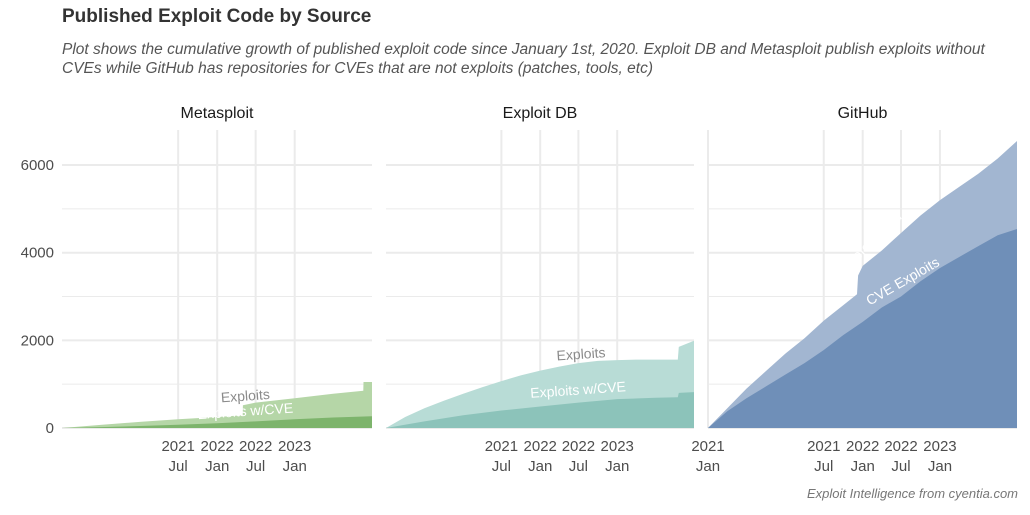 This screenshot has height=515, width=1030. I want to click on y-axis: 0 2000 4000 6000, so click(37, 297).